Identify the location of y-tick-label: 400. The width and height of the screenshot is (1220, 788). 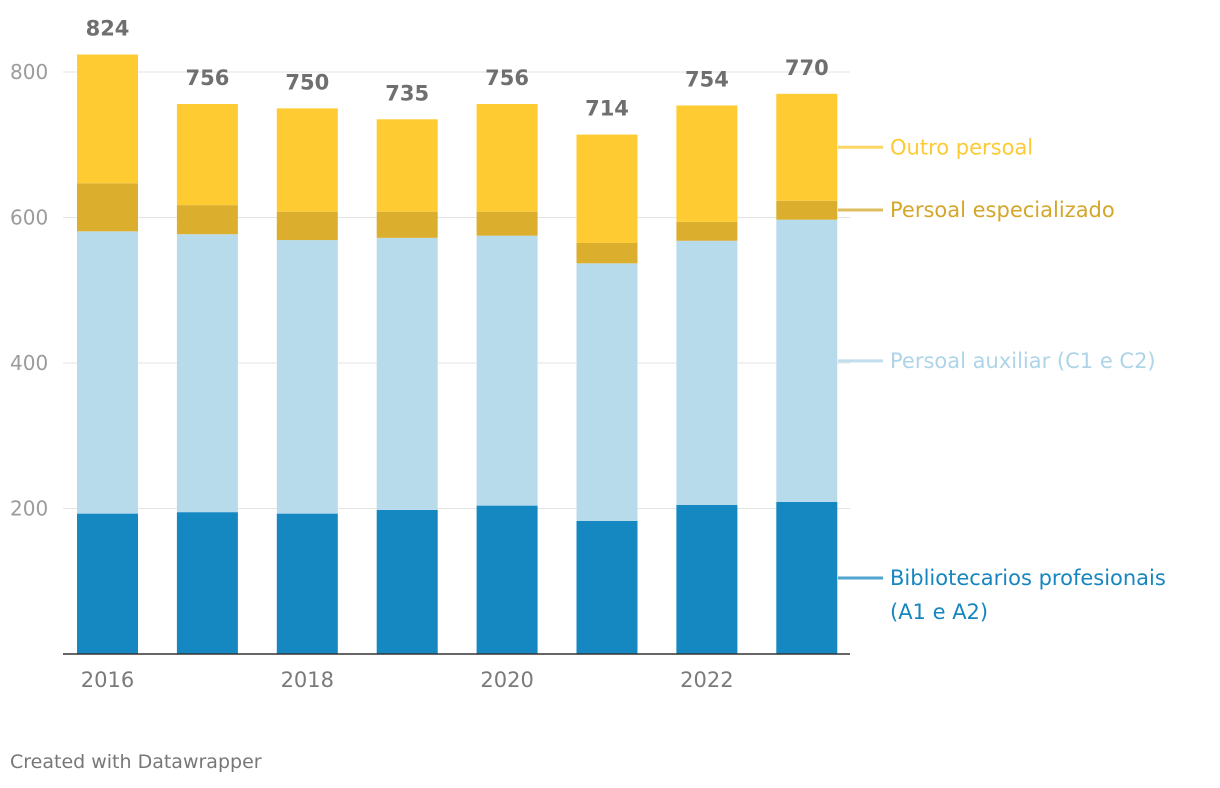
(29, 363).